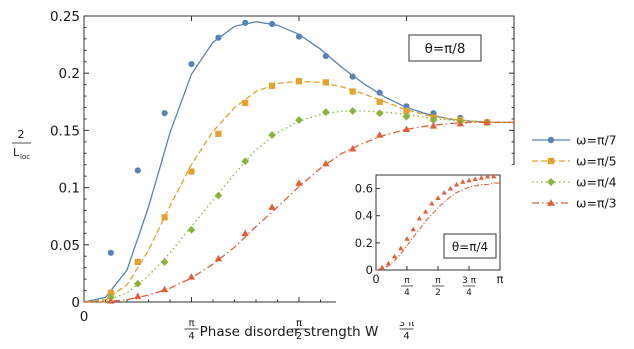 Image resolution: width=634 pixels, height=349 pixels. What do you see at coordinates (69, 74) in the screenshot?
I see `y-tick-label: 0.2` at bounding box center [69, 74].